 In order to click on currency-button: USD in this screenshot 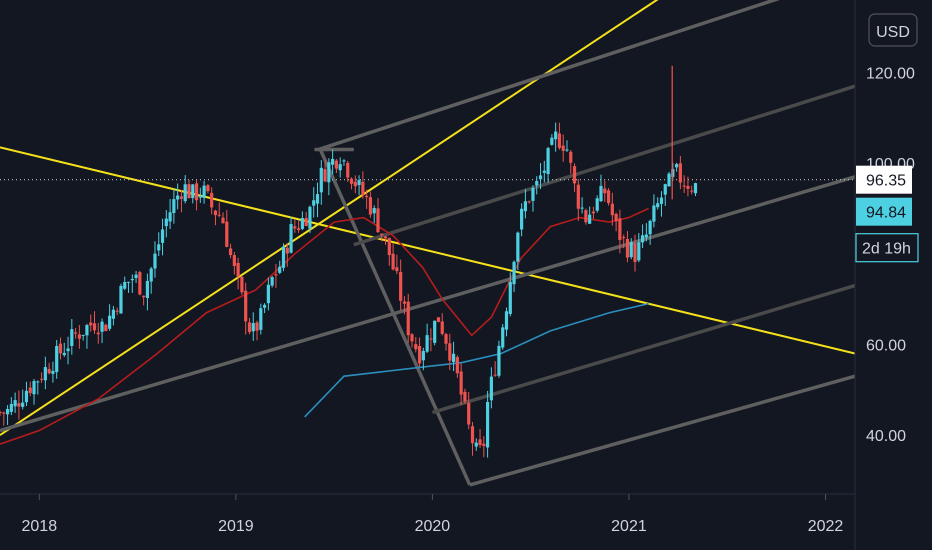, I will do `click(893, 30)`.